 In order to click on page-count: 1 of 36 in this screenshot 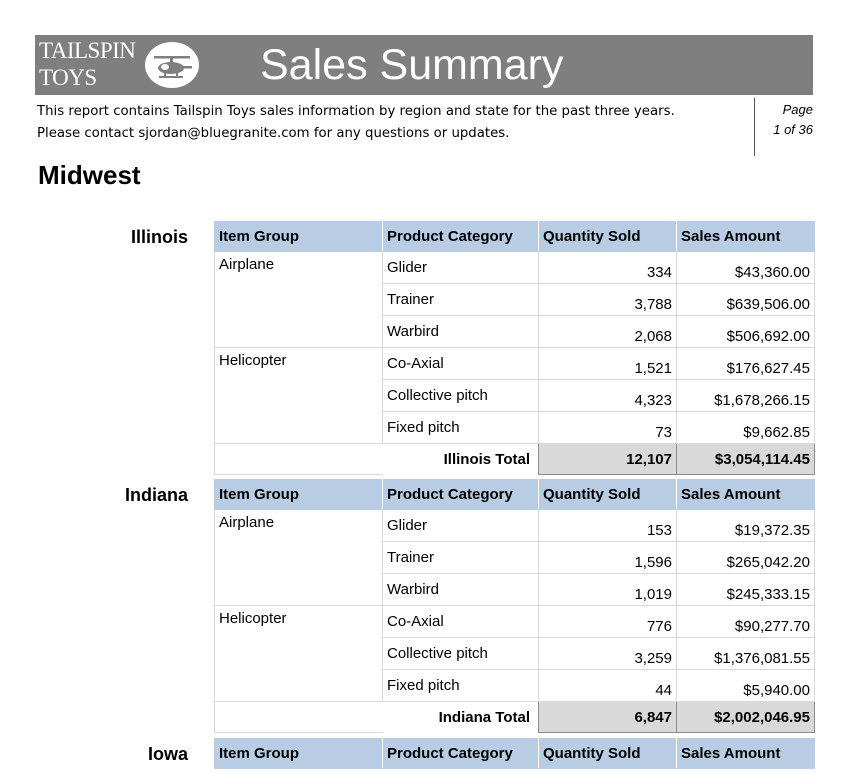, I will do `click(793, 129)`.